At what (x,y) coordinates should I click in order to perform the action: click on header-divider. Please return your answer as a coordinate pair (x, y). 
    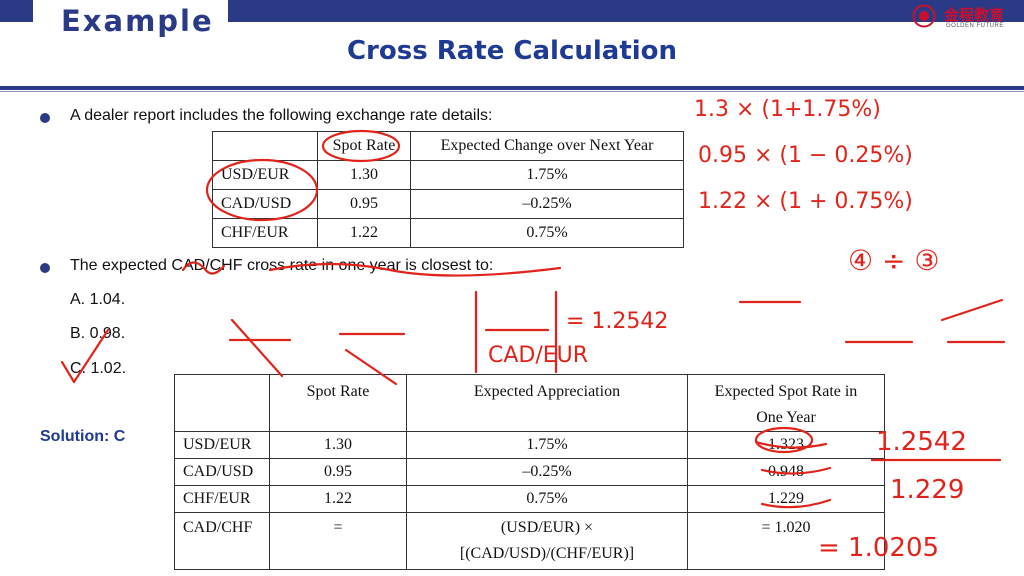
    Looking at the image, I should click on (512, 88).